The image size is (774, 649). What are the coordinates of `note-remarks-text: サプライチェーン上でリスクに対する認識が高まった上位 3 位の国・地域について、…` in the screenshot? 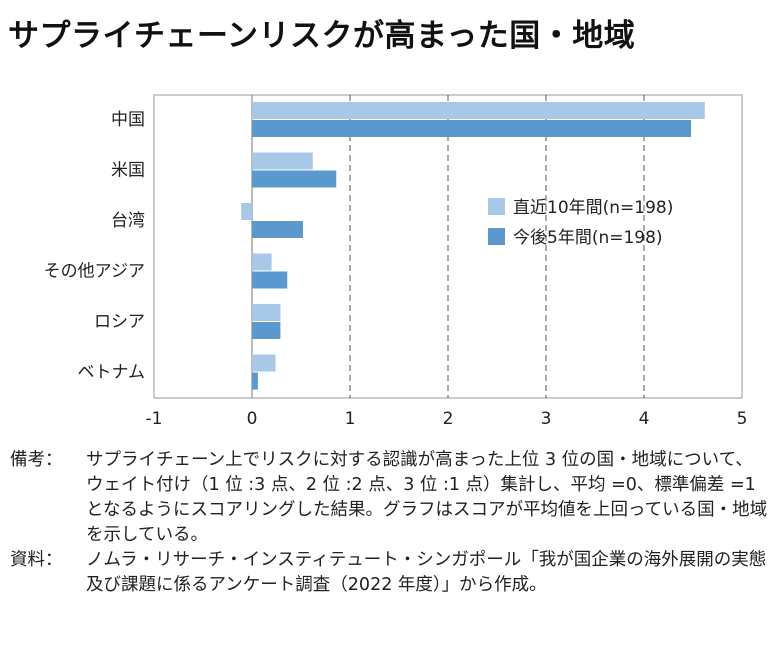 It's located at (427, 497).